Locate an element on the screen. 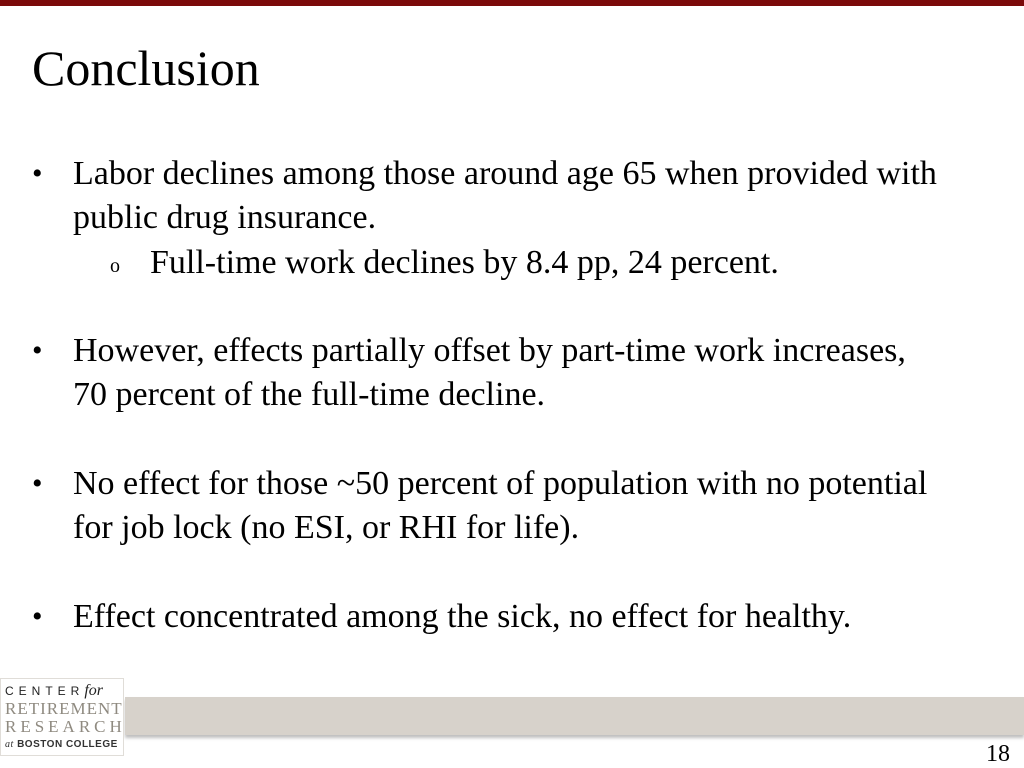 Image resolution: width=1024 pixels, height=768 pixels. top-accent-bar is located at coordinates (512, 3).